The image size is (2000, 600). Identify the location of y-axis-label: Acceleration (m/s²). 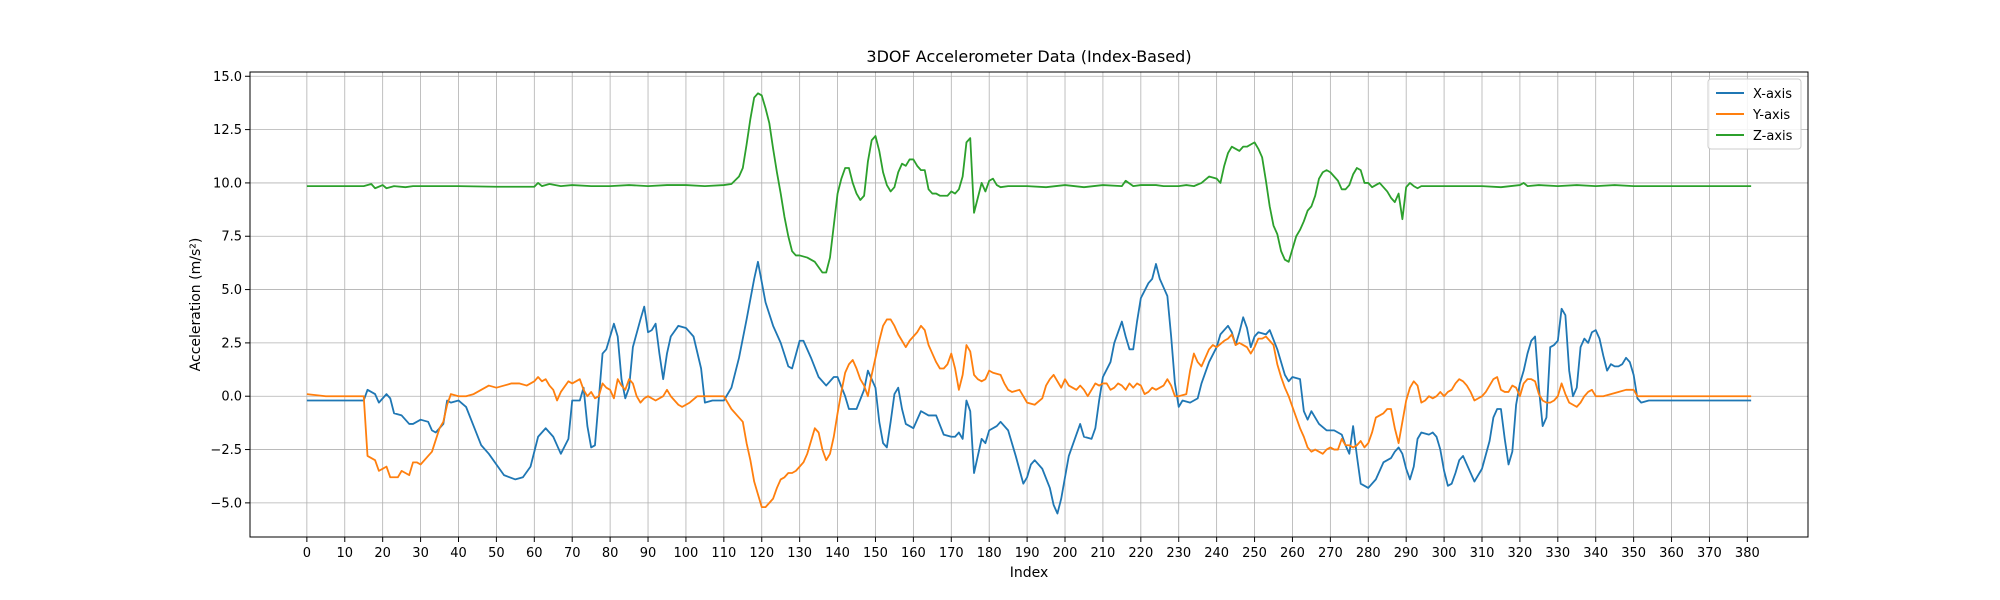
(196, 305).